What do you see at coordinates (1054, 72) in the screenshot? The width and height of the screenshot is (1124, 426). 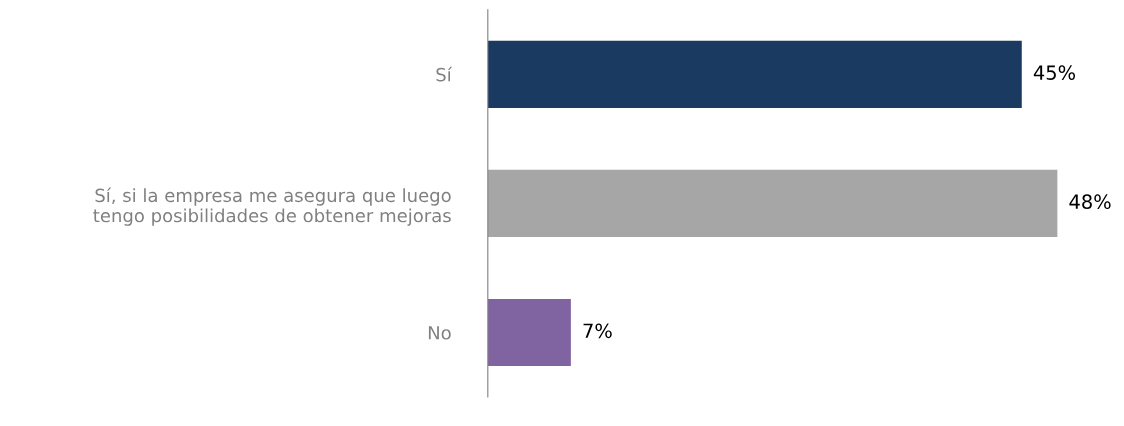 I see `data-label: 45%` at bounding box center [1054, 72].